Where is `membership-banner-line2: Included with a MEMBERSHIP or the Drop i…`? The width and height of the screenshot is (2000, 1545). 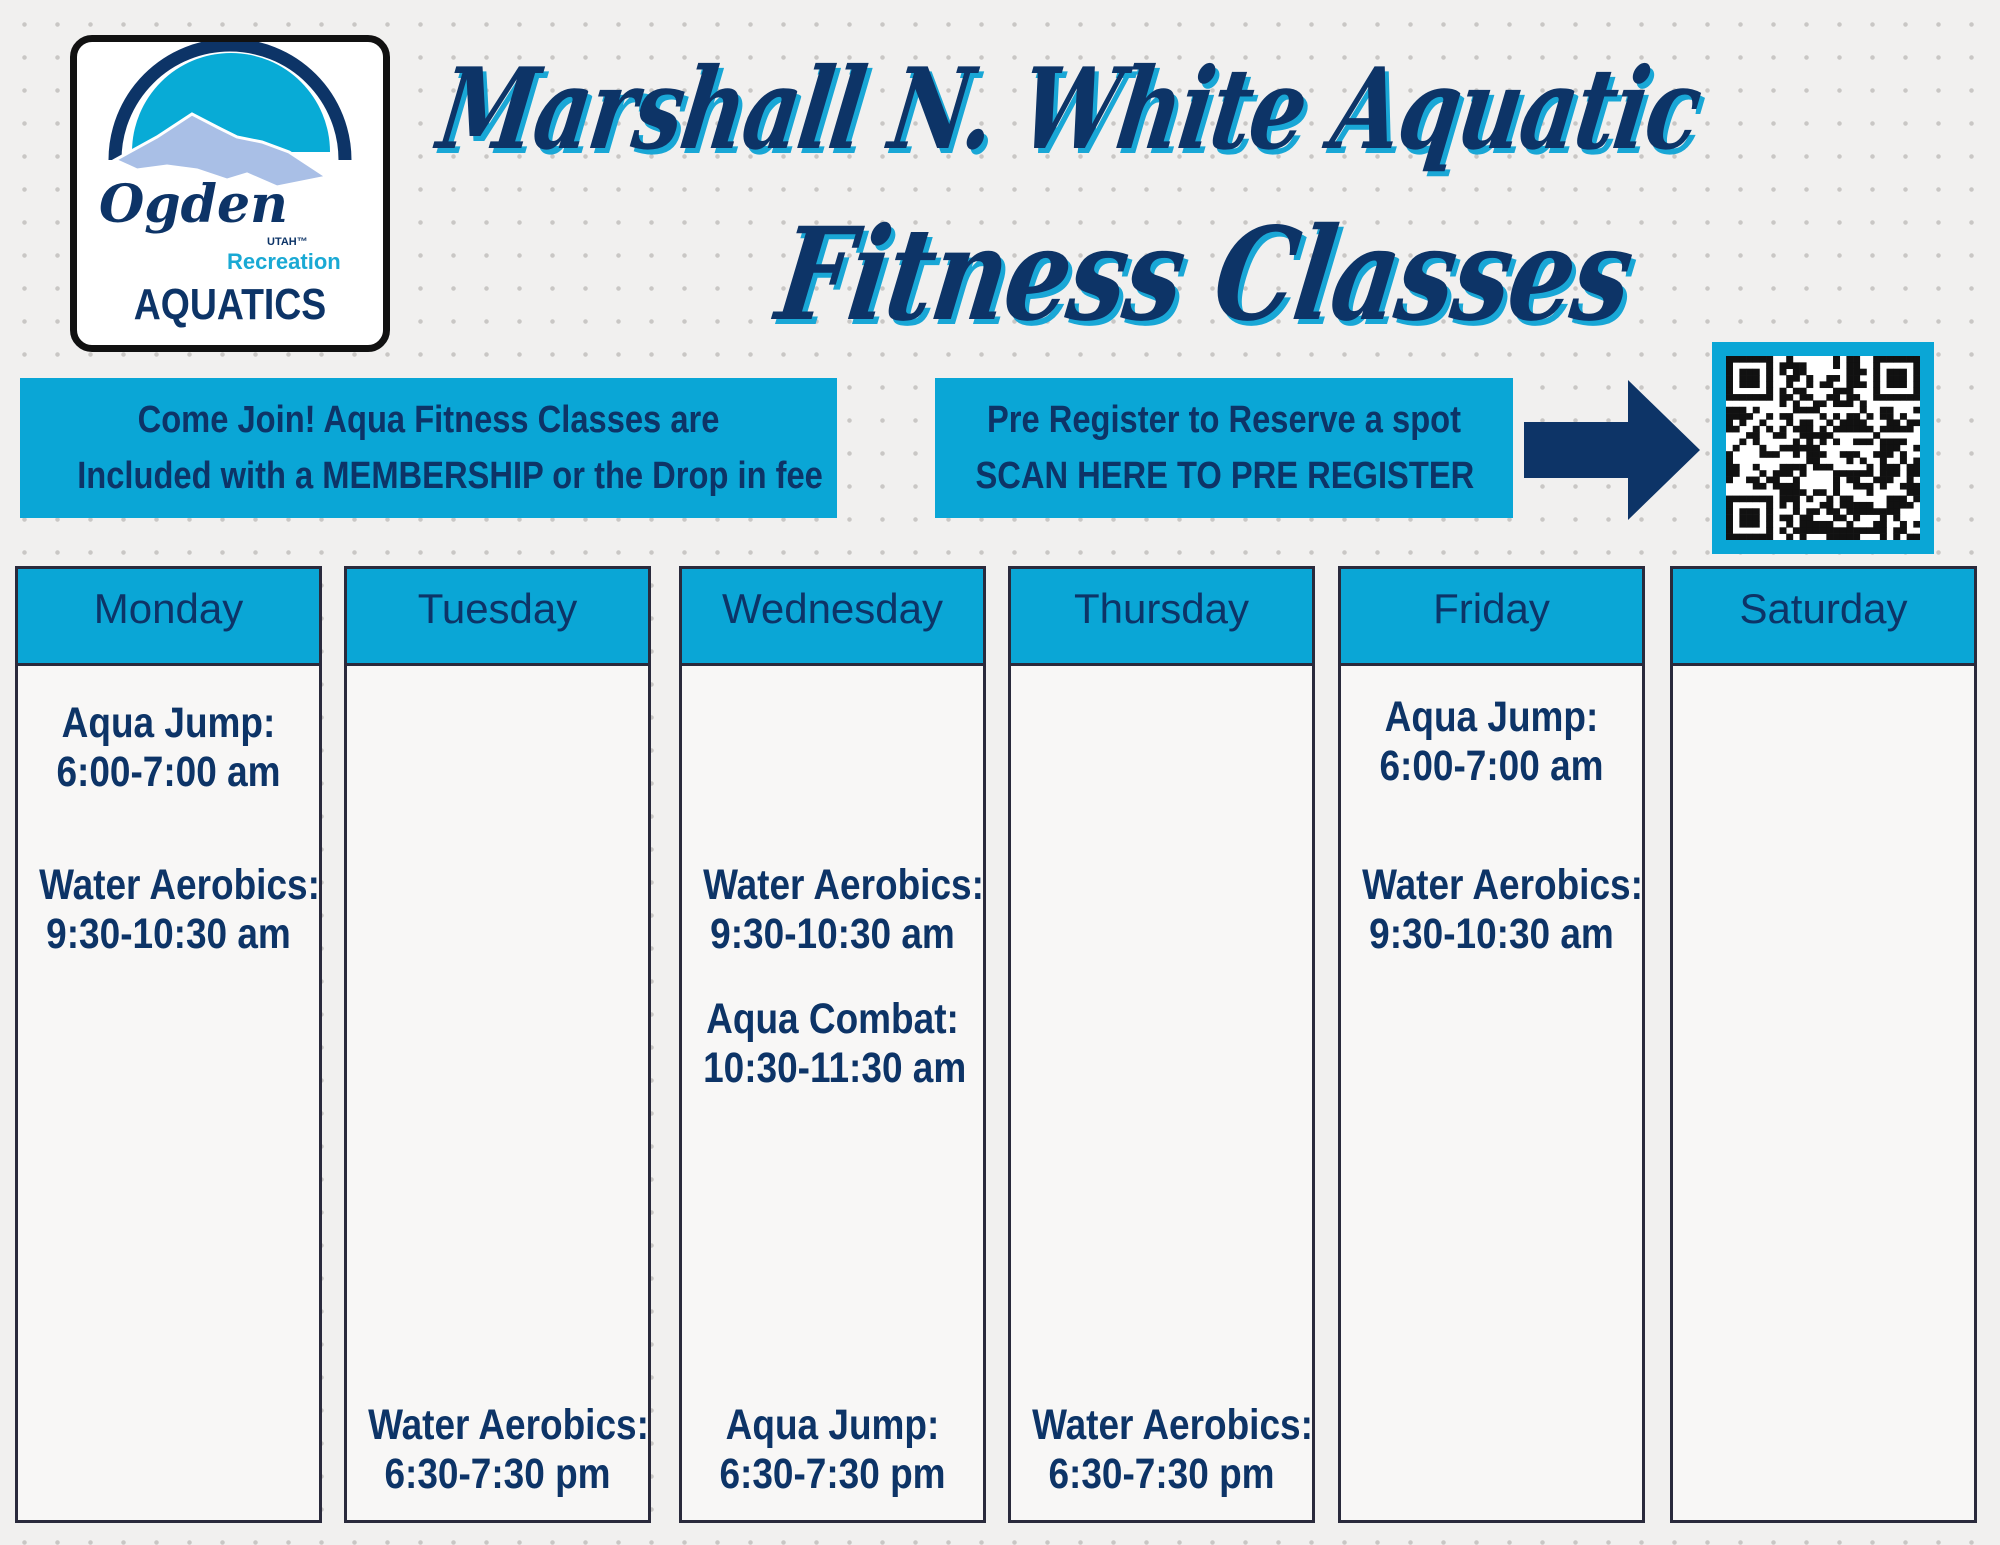
membership-banner-line2: Included with a MEMBERSHIP or the Drop i… is located at coordinates (450, 476).